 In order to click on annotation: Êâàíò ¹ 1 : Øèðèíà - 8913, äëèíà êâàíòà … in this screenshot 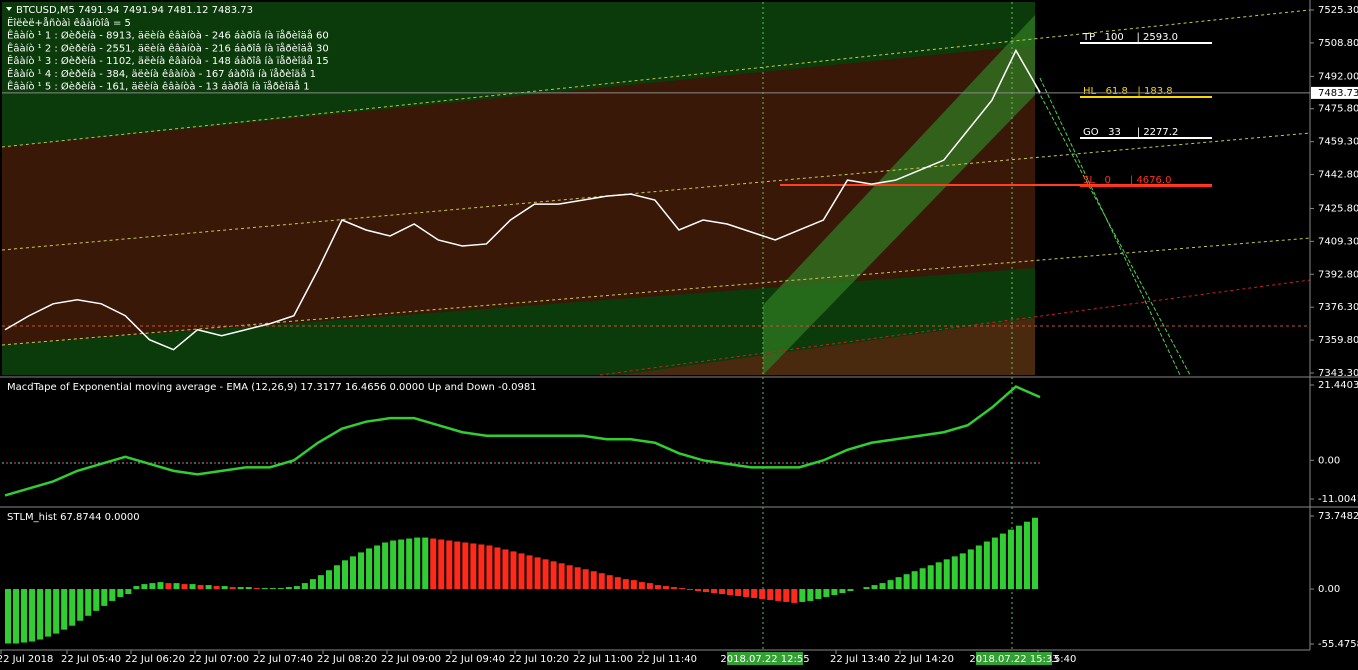, I will do `click(168, 35)`.